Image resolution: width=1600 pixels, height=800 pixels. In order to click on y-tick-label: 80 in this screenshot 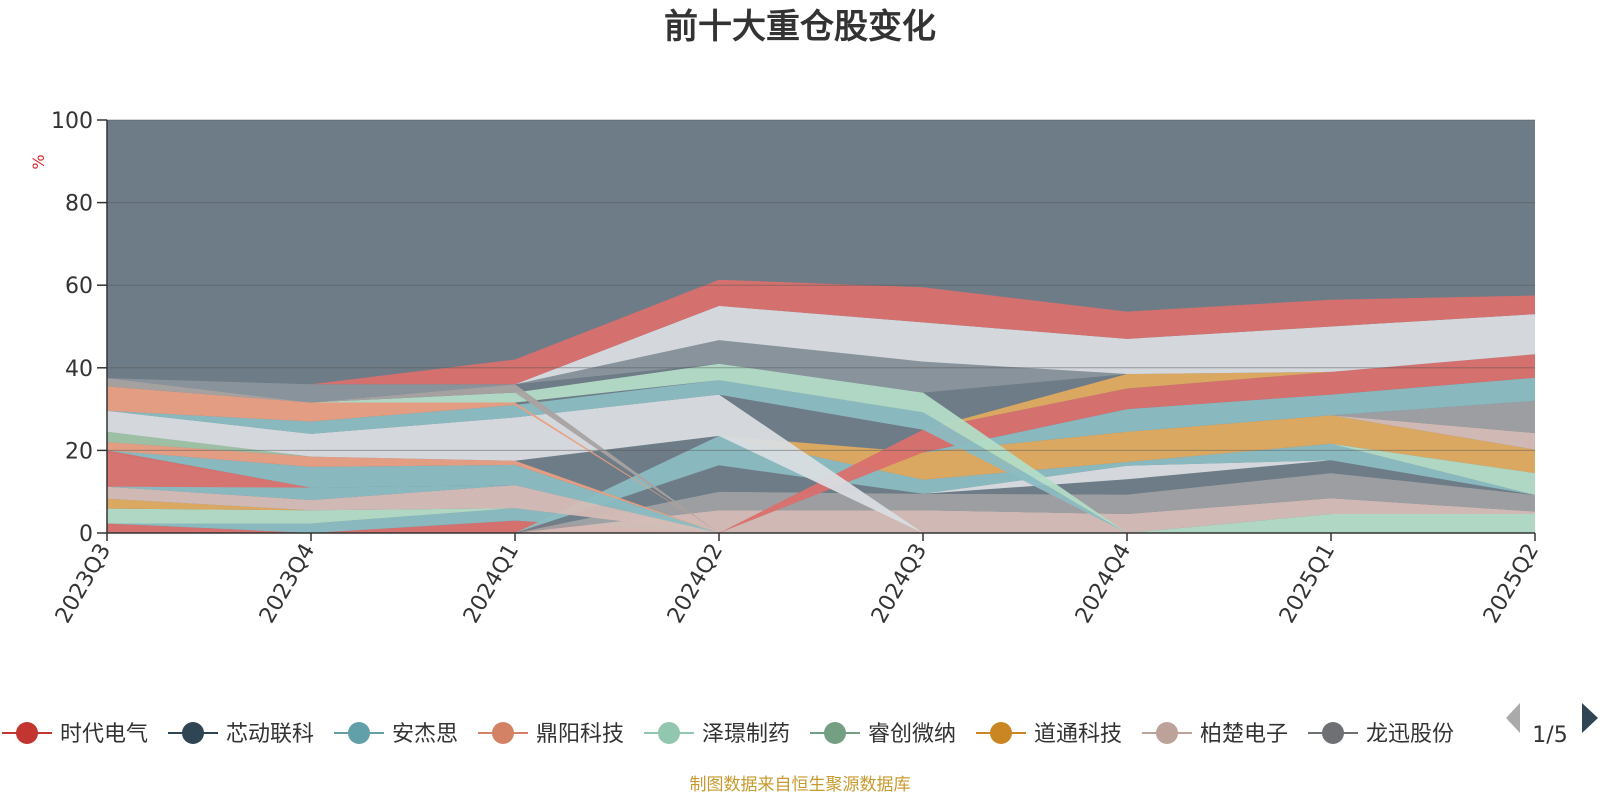, I will do `click(79, 204)`.